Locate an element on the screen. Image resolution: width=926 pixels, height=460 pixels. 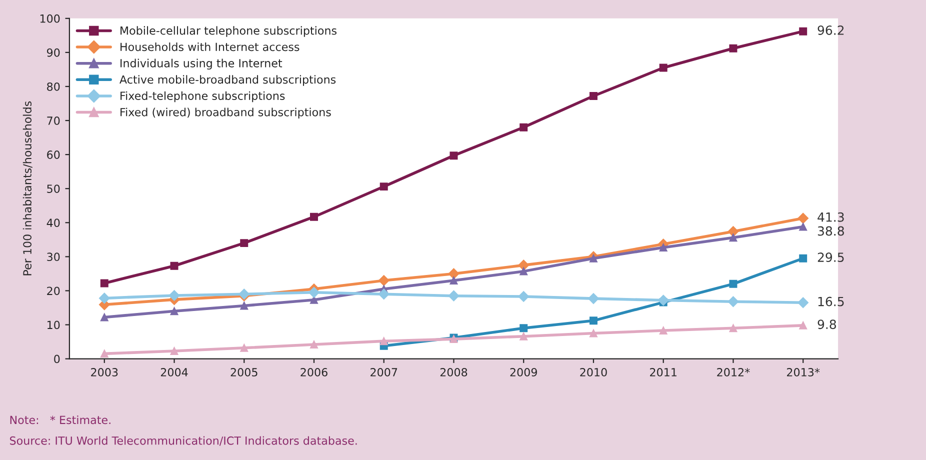
y-tick-label: 20 is located at coordinates (53, 291).